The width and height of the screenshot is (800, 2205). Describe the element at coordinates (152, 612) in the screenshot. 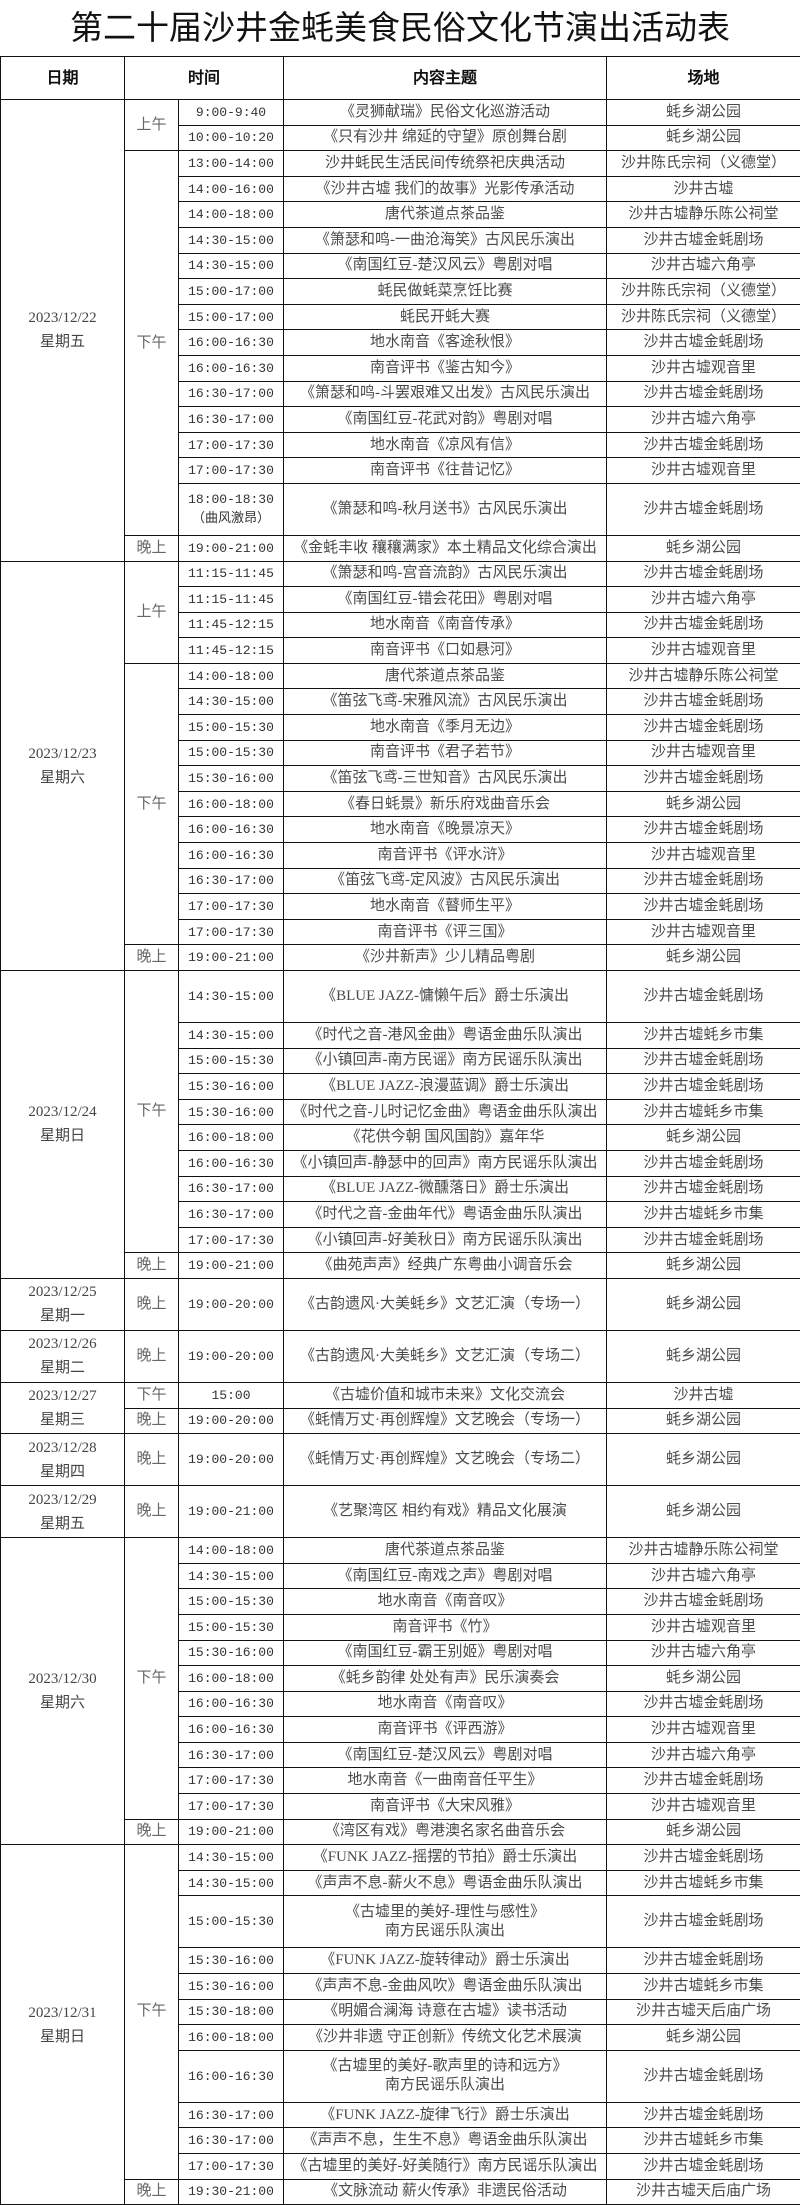

I see `period-cell: 上午` at that location.